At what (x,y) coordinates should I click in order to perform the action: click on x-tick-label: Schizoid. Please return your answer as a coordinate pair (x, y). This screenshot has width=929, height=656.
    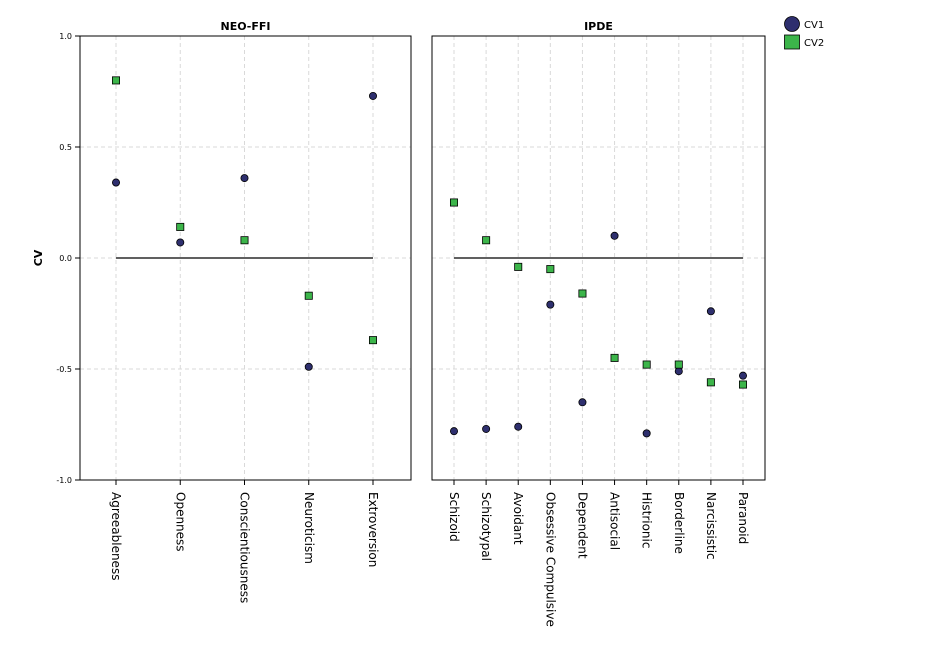
    Looking at the image, I should click on (454, 517).